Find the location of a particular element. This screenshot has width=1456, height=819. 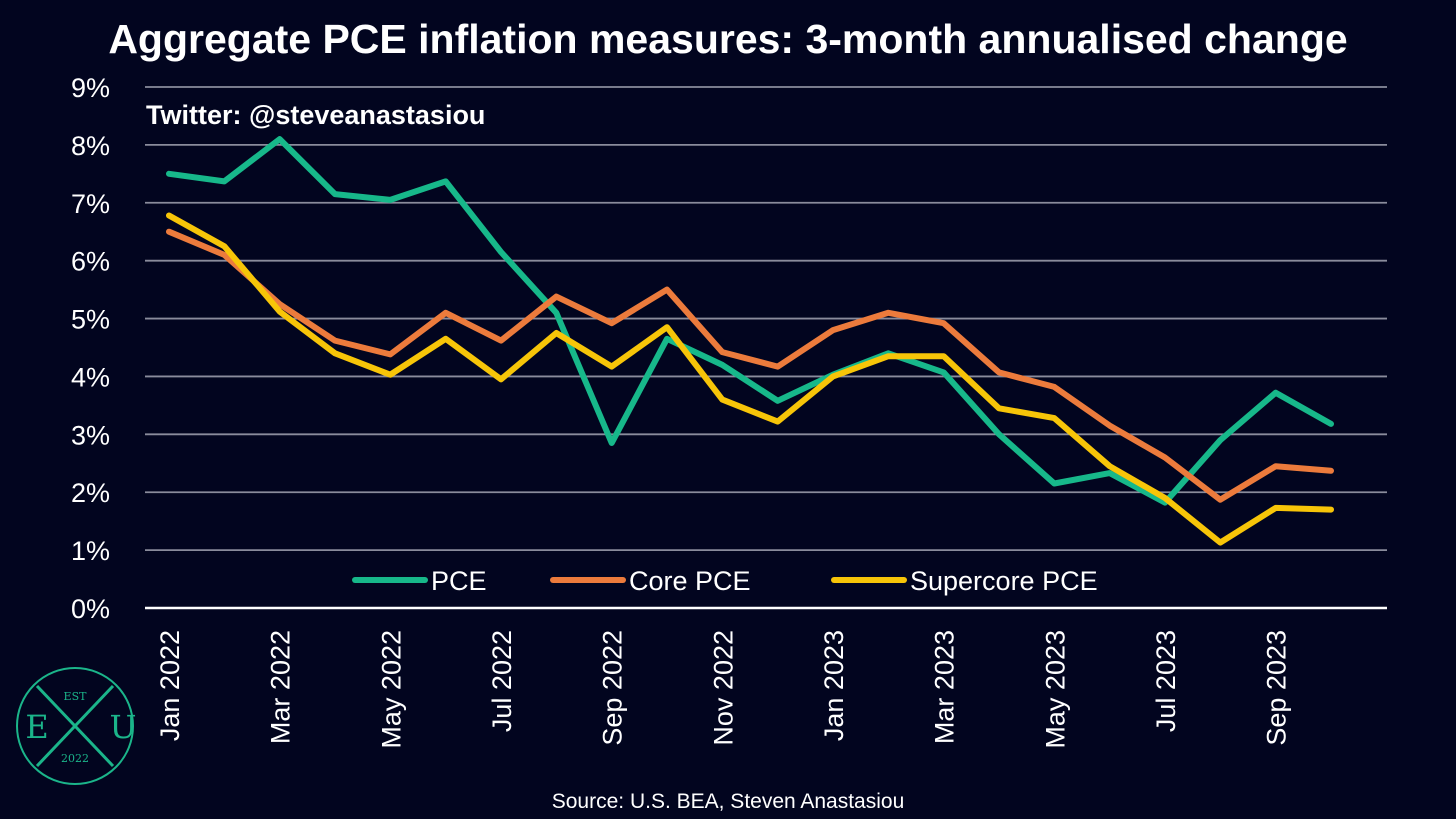

x-tick-label: Nov 2022 is located at coordinates (723, 688).